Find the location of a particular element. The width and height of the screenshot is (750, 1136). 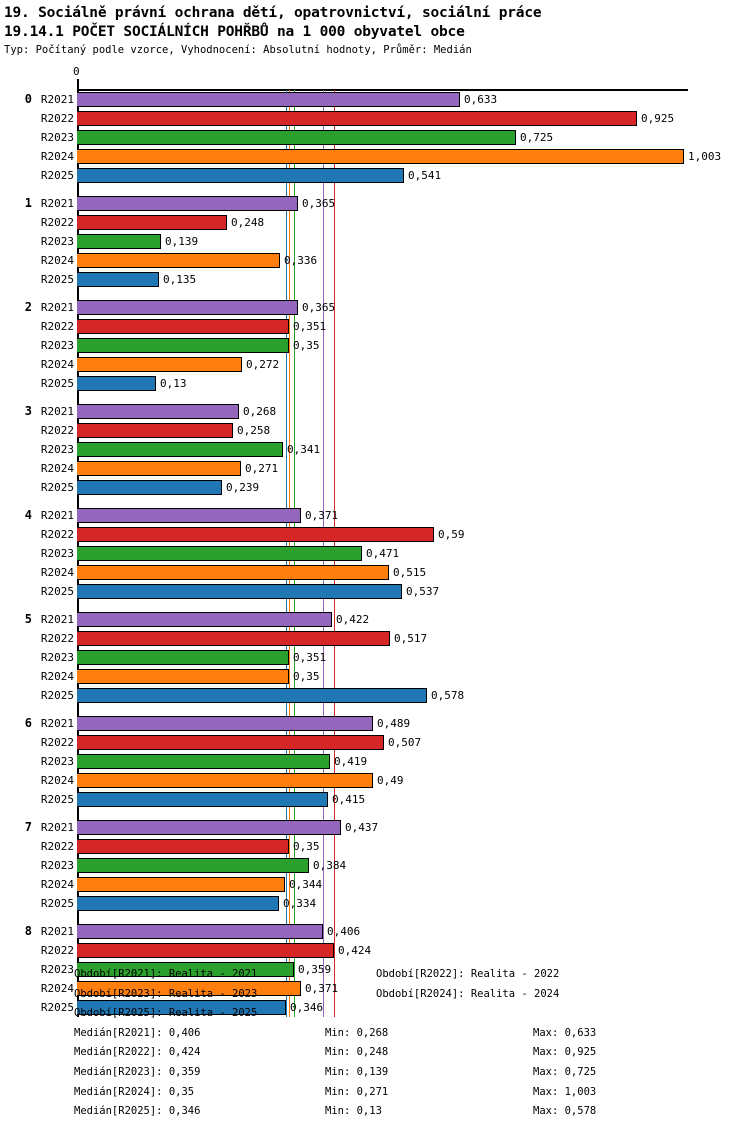

bar-value-label: 0,633 is located at coordinates (481, 99).